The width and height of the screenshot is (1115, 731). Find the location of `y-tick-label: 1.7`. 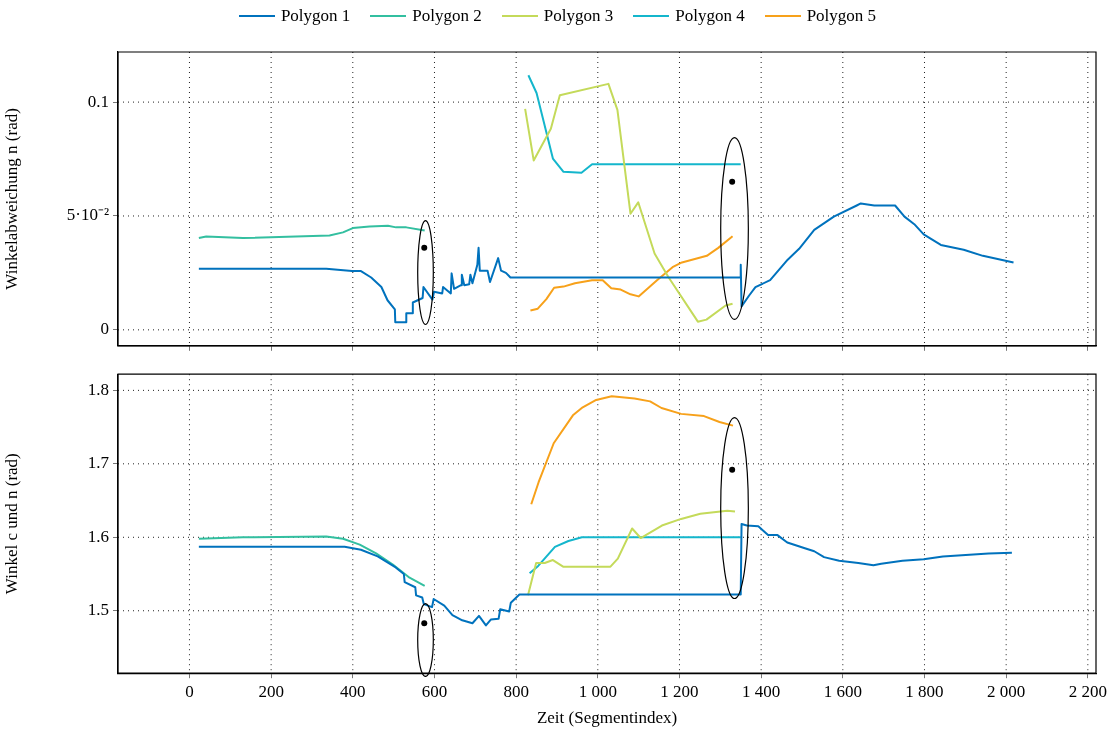

y-tick-label: 1.7 is located at coordinates (98, 463).